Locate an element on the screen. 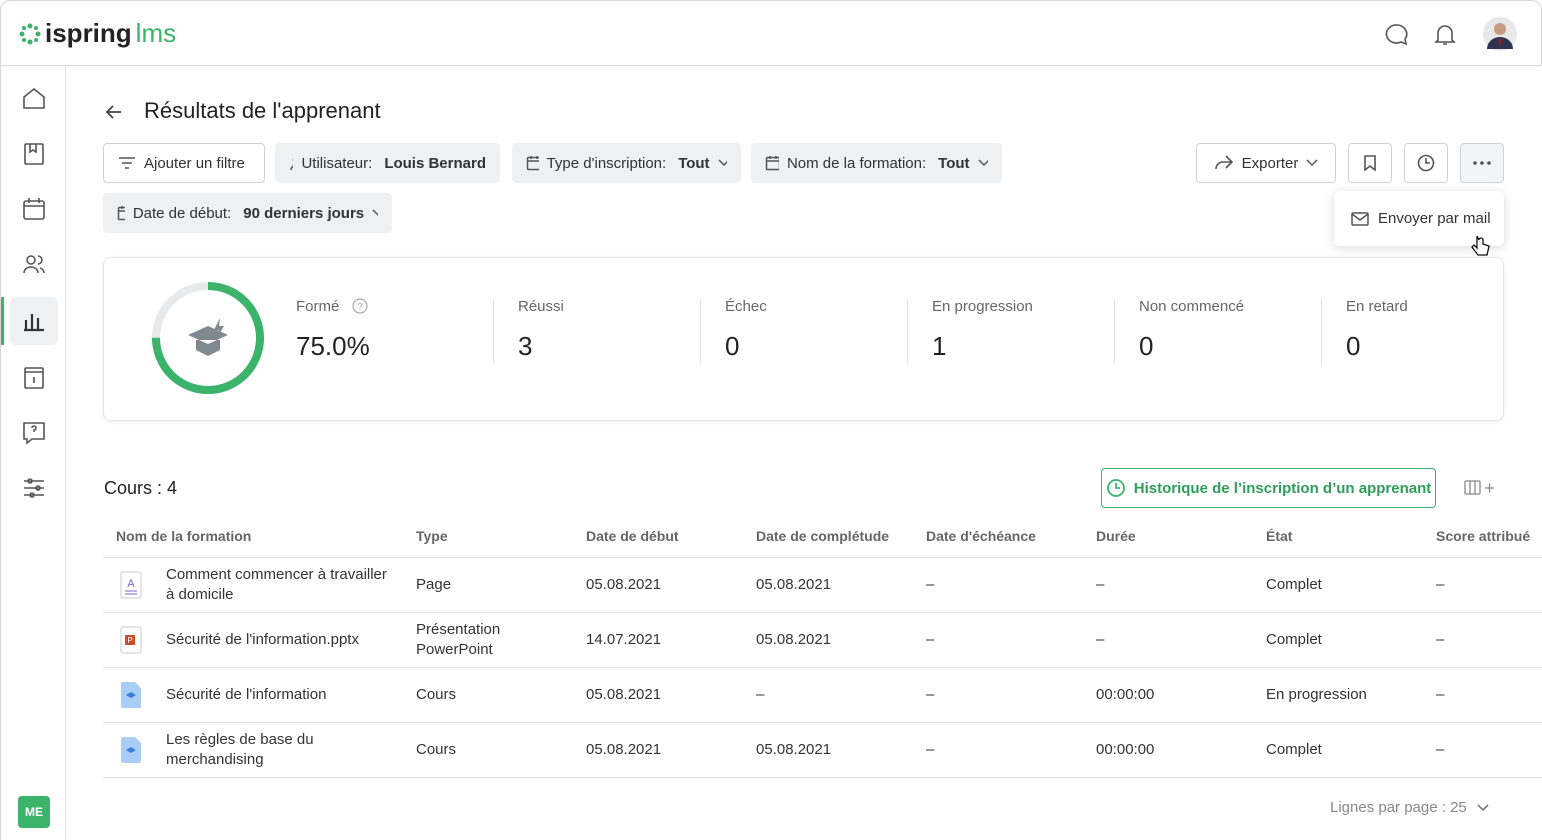 Image resolution: width=1542 pixels, height=840 pixels. export-label: Exporter is located at coordinates (1270, 163).